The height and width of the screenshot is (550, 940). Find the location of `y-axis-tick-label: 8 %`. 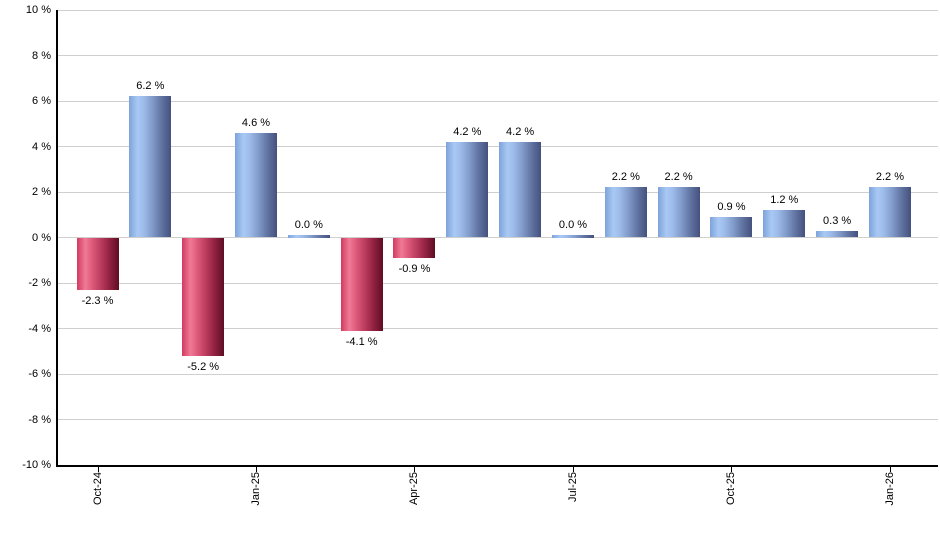

y-axis-tick-label: 8 % is located at coordinates (41, 55).